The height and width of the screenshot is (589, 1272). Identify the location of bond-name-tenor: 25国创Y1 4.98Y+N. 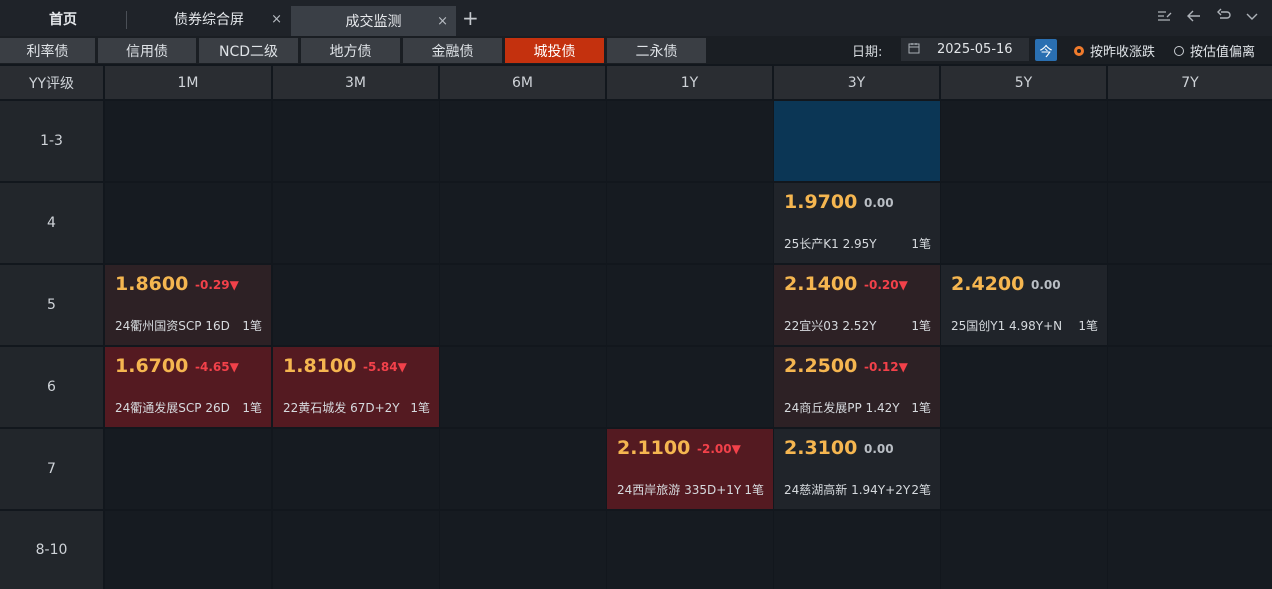
(1007, 326).